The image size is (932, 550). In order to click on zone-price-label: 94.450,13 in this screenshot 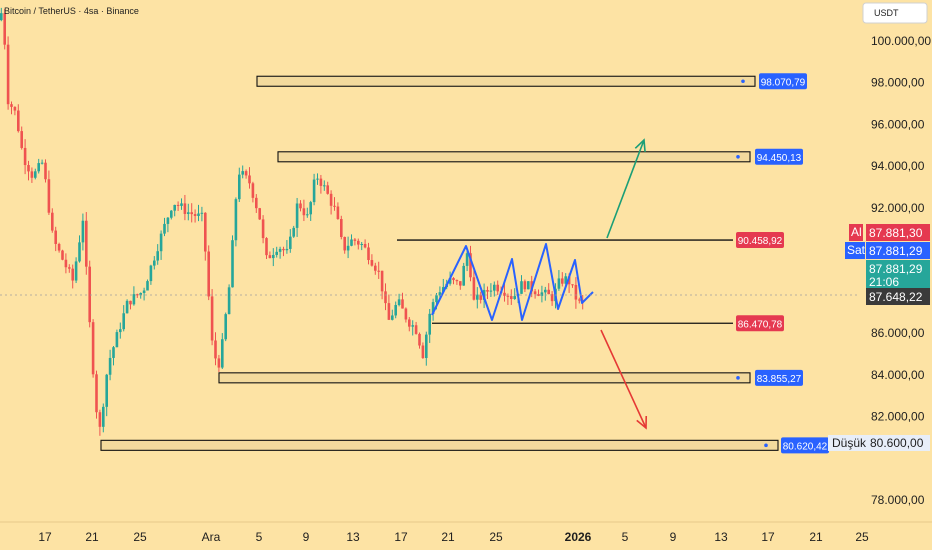, I will do `click(779, 158)`.